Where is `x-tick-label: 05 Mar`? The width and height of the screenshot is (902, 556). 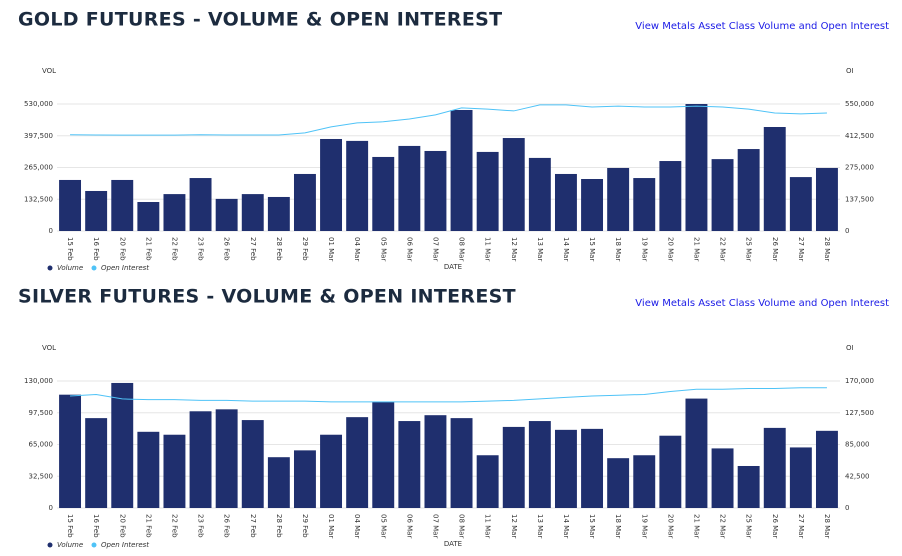 x-tick-label: 05 Mar is located at coordinates (383, 249).